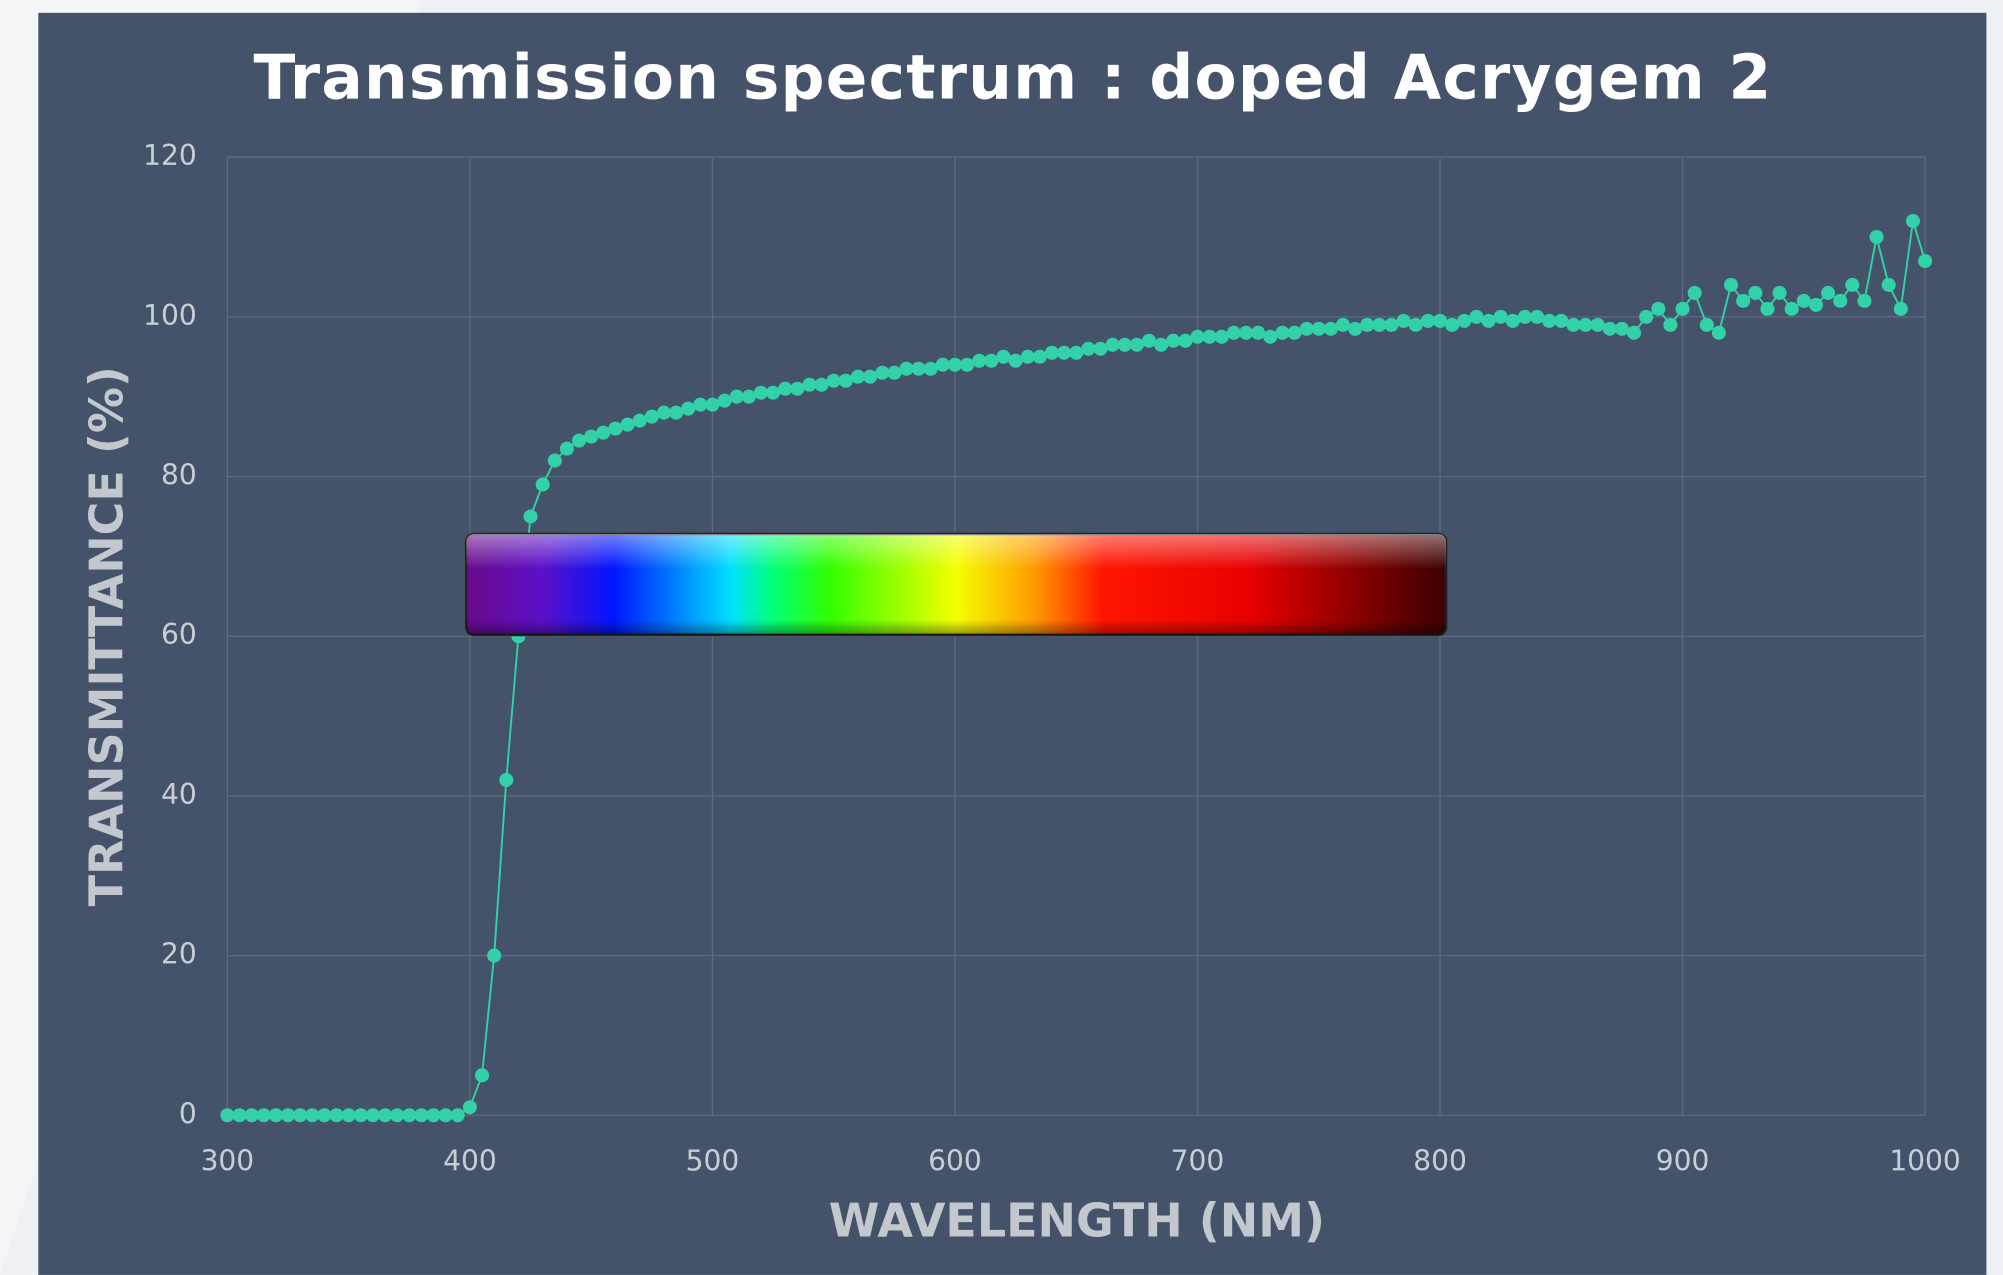 The image size is (2003, 1275). I want to click on y-tick-label: 120, so click(170, 155).